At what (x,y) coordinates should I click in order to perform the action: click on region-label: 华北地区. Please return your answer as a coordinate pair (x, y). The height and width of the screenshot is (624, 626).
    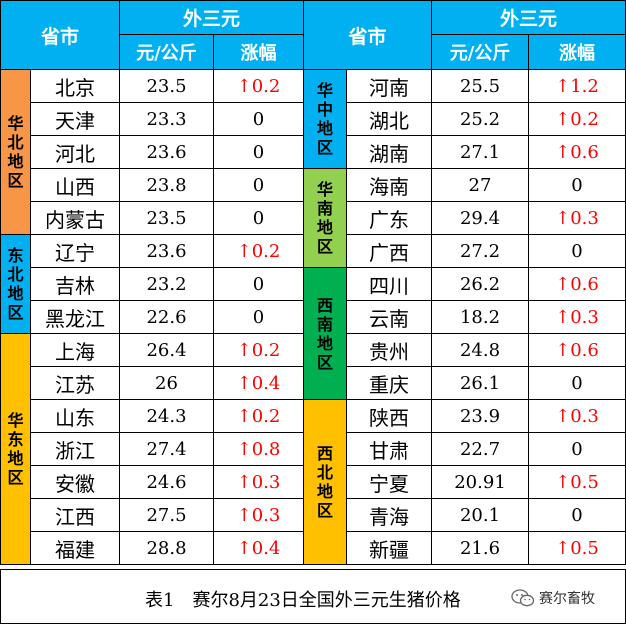
    Looking at the image, I should click on (15, 152).